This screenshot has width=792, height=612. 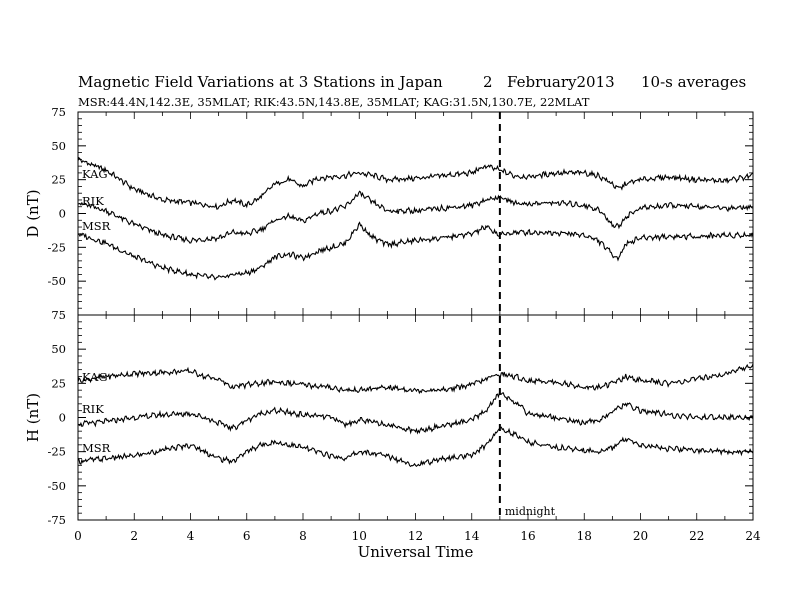 What do you see at coordinates (530, 511) in the screenshot?
I see `midnight-label: midnight` at bounding box center [530, 511].